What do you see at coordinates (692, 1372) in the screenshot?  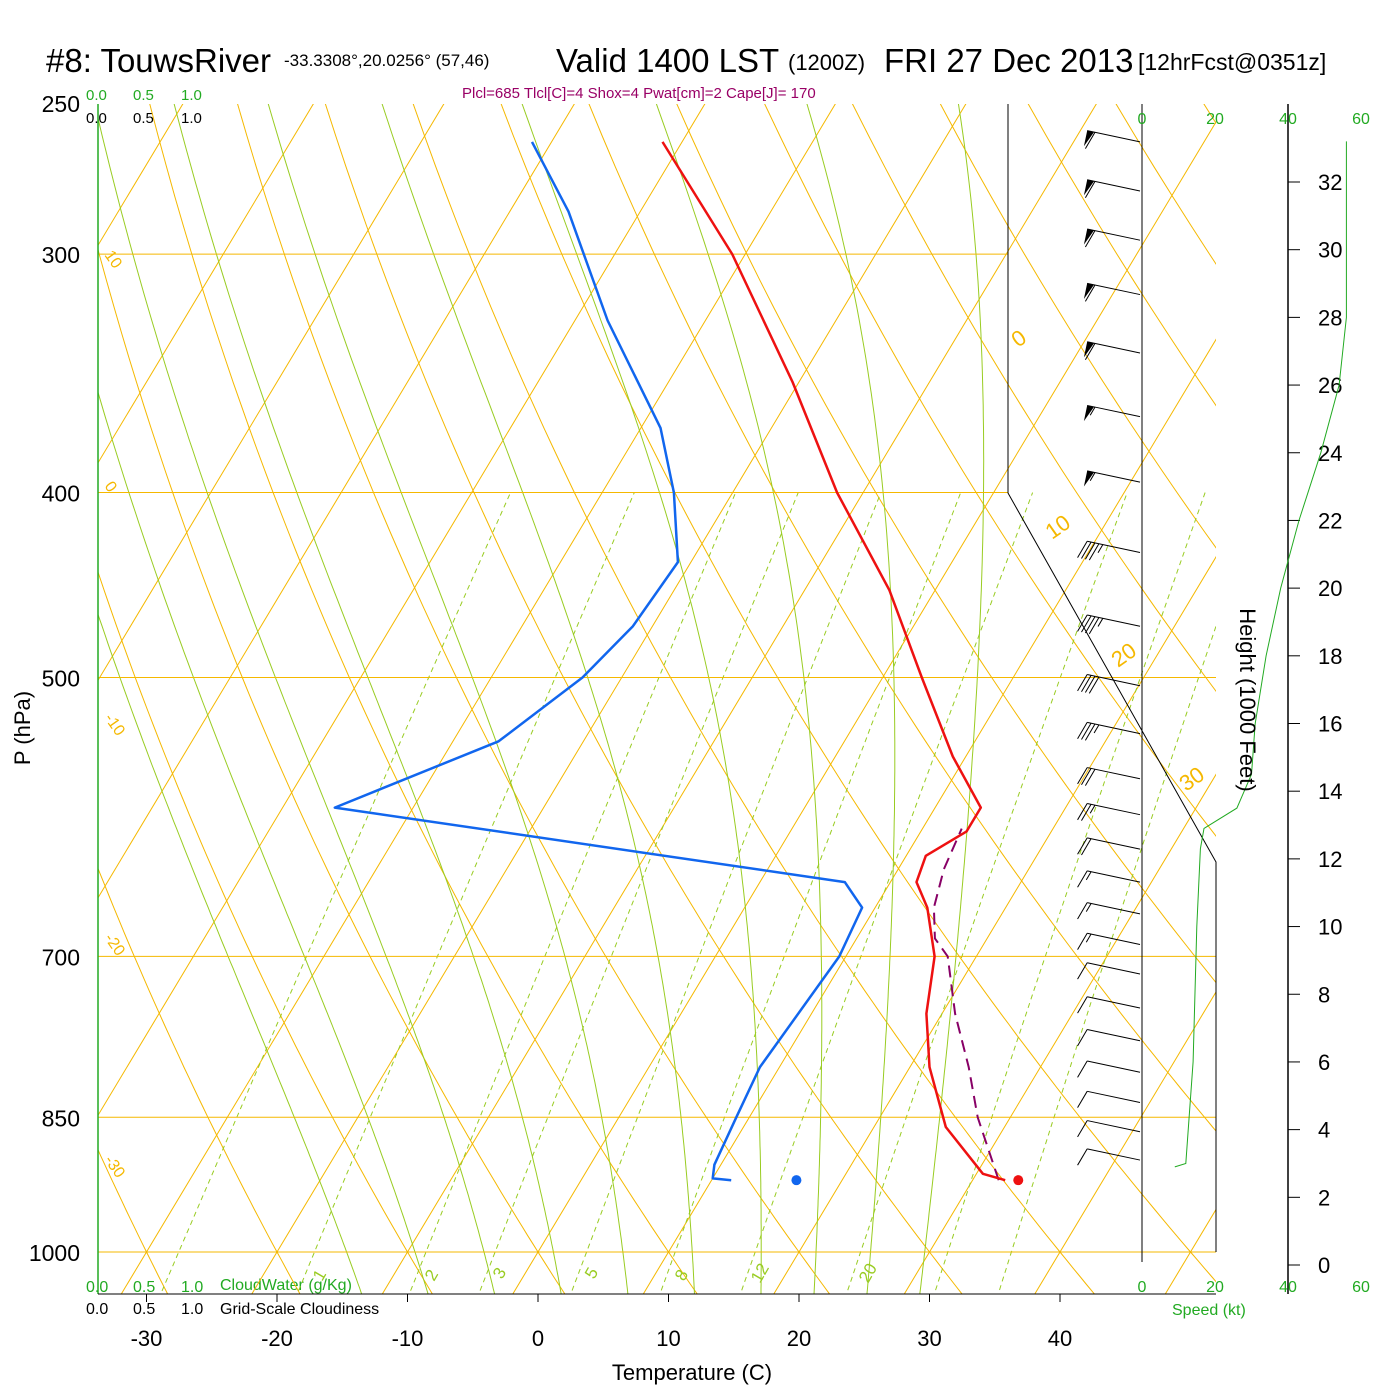 I see `x-axis-label: Temperature (C)` at bounding box center [692, 1372].